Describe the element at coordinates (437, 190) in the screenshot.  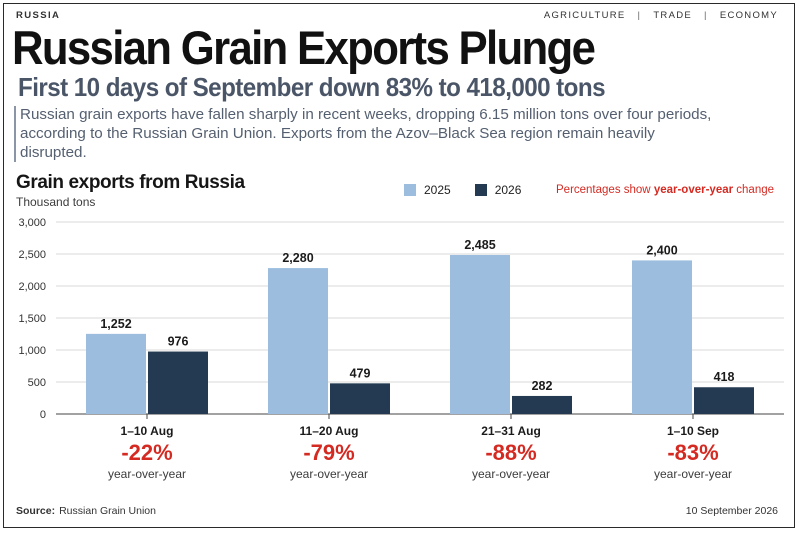
I see `legend-label-2025: 2025` at that location.